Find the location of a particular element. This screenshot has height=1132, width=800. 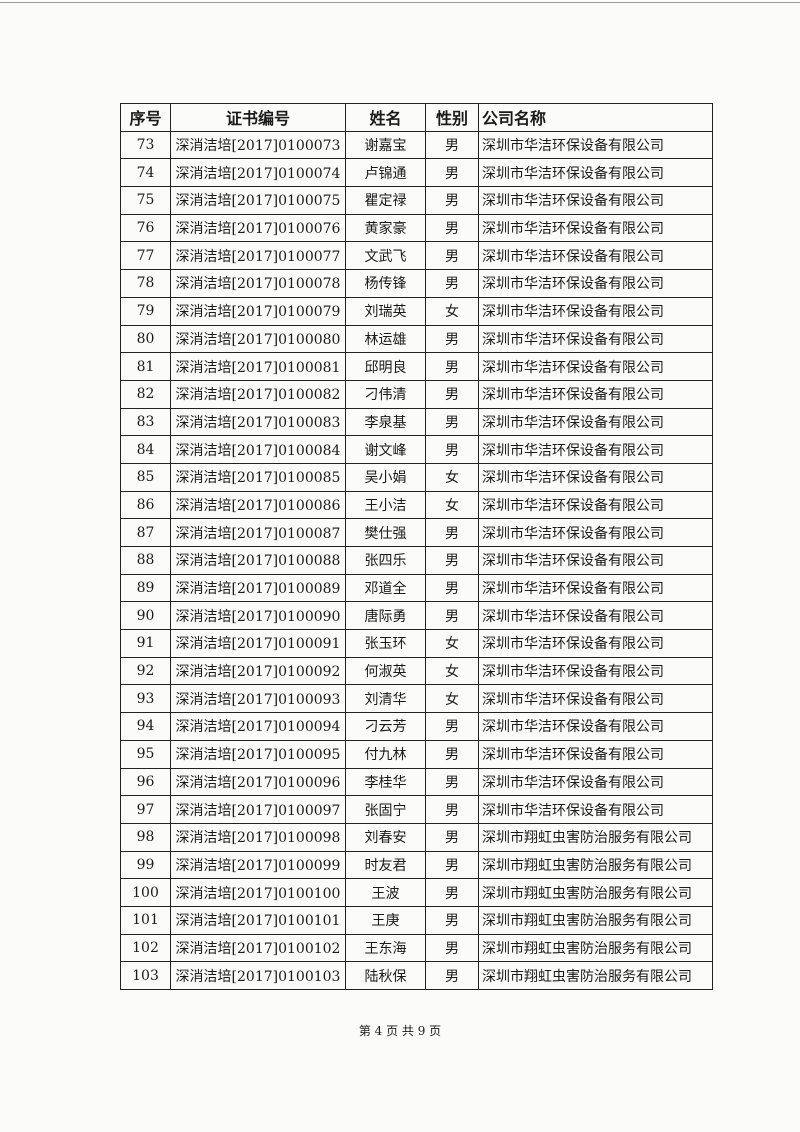

table-header-row: 序号 证书编号 姓名 性别 公司名称 is located at coordinates (416, 117).